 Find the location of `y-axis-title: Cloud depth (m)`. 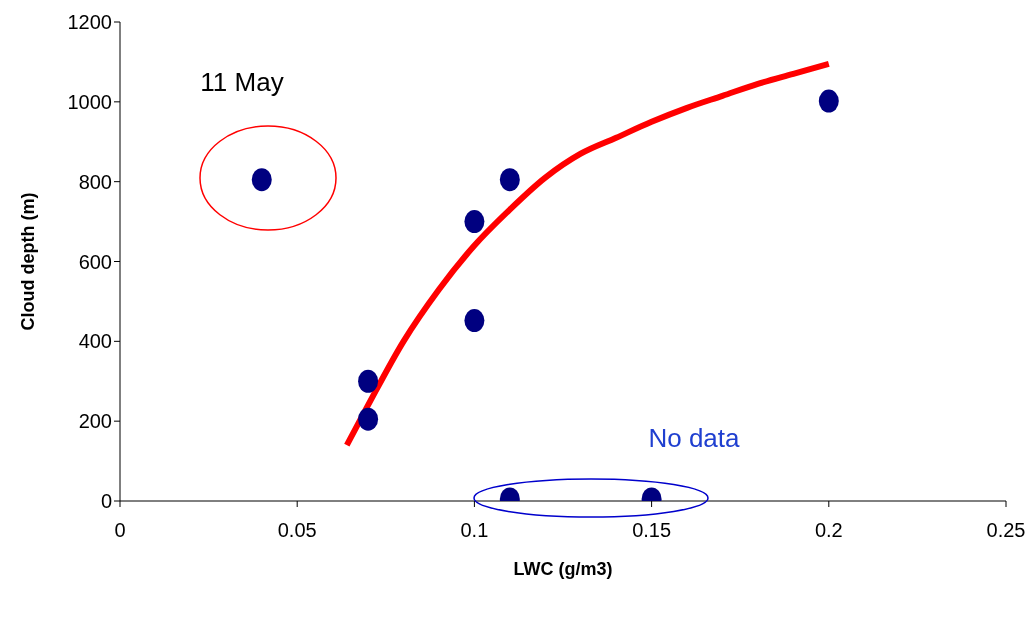

y-axis-title: Cloud depth (m) is located at coordinates (28, 261).